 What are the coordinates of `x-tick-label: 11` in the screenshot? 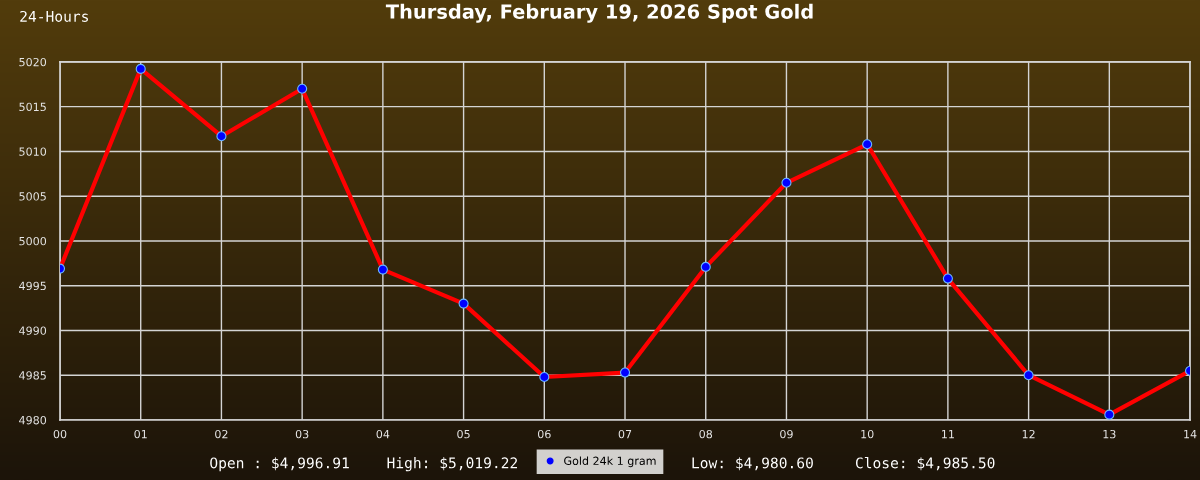 It's located at (948, 434).